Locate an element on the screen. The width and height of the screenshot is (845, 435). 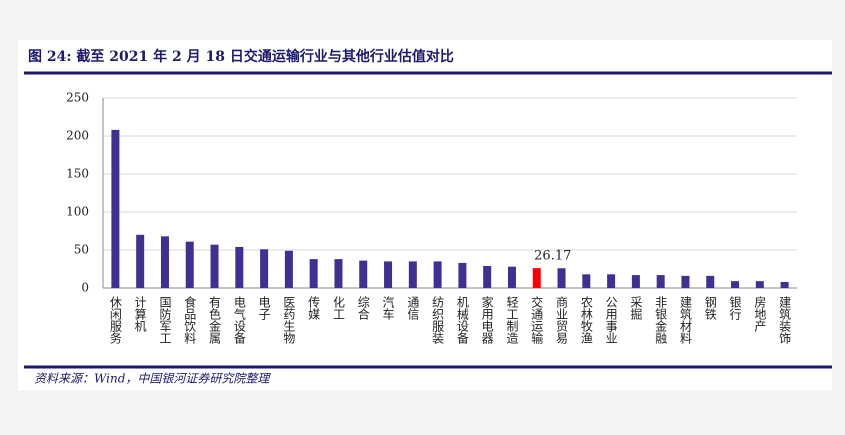
y-tick-label: 200 is located at coordinates (77, 136).